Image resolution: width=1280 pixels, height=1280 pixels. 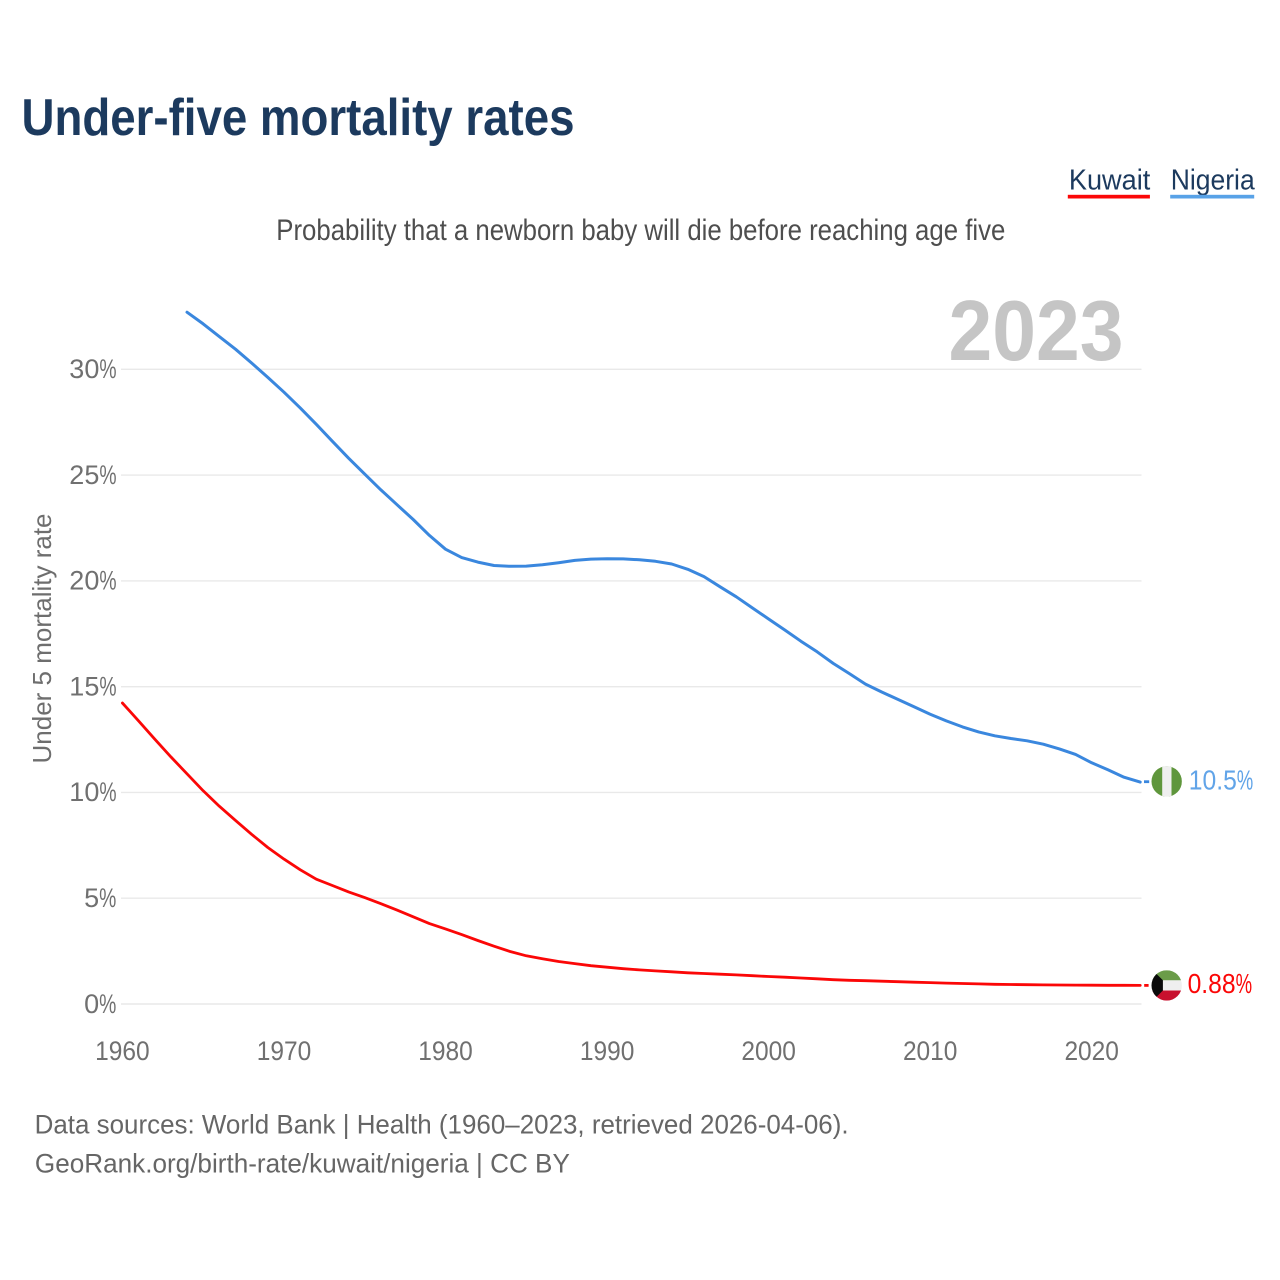 What do you see at coordinates (607, 1051) in the screenshot?
I see `svg-text: 1990` at bounding box center [607, 1051].